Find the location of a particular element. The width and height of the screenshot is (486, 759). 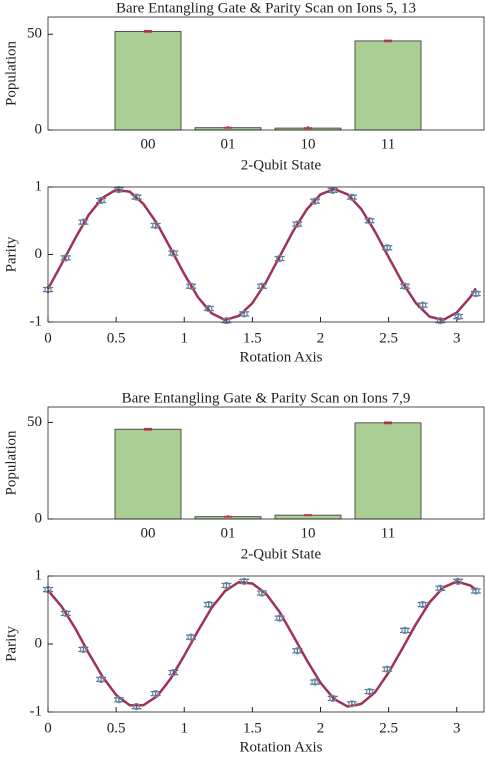

x-tick-label: 0 is located at coordinates (48, 338).